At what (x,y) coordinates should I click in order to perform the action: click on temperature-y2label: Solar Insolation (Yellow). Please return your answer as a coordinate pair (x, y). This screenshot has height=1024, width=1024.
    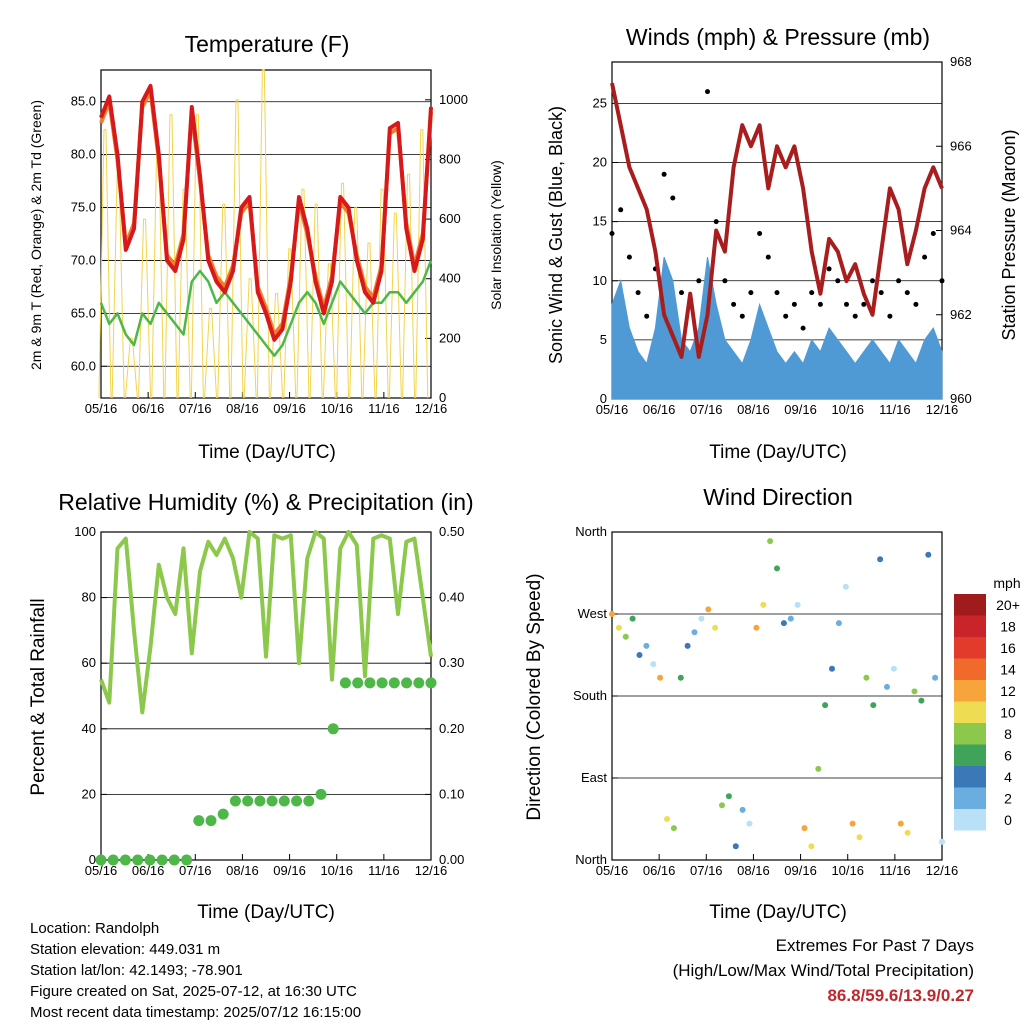
    Looking at the image, I should click on (496, 235).